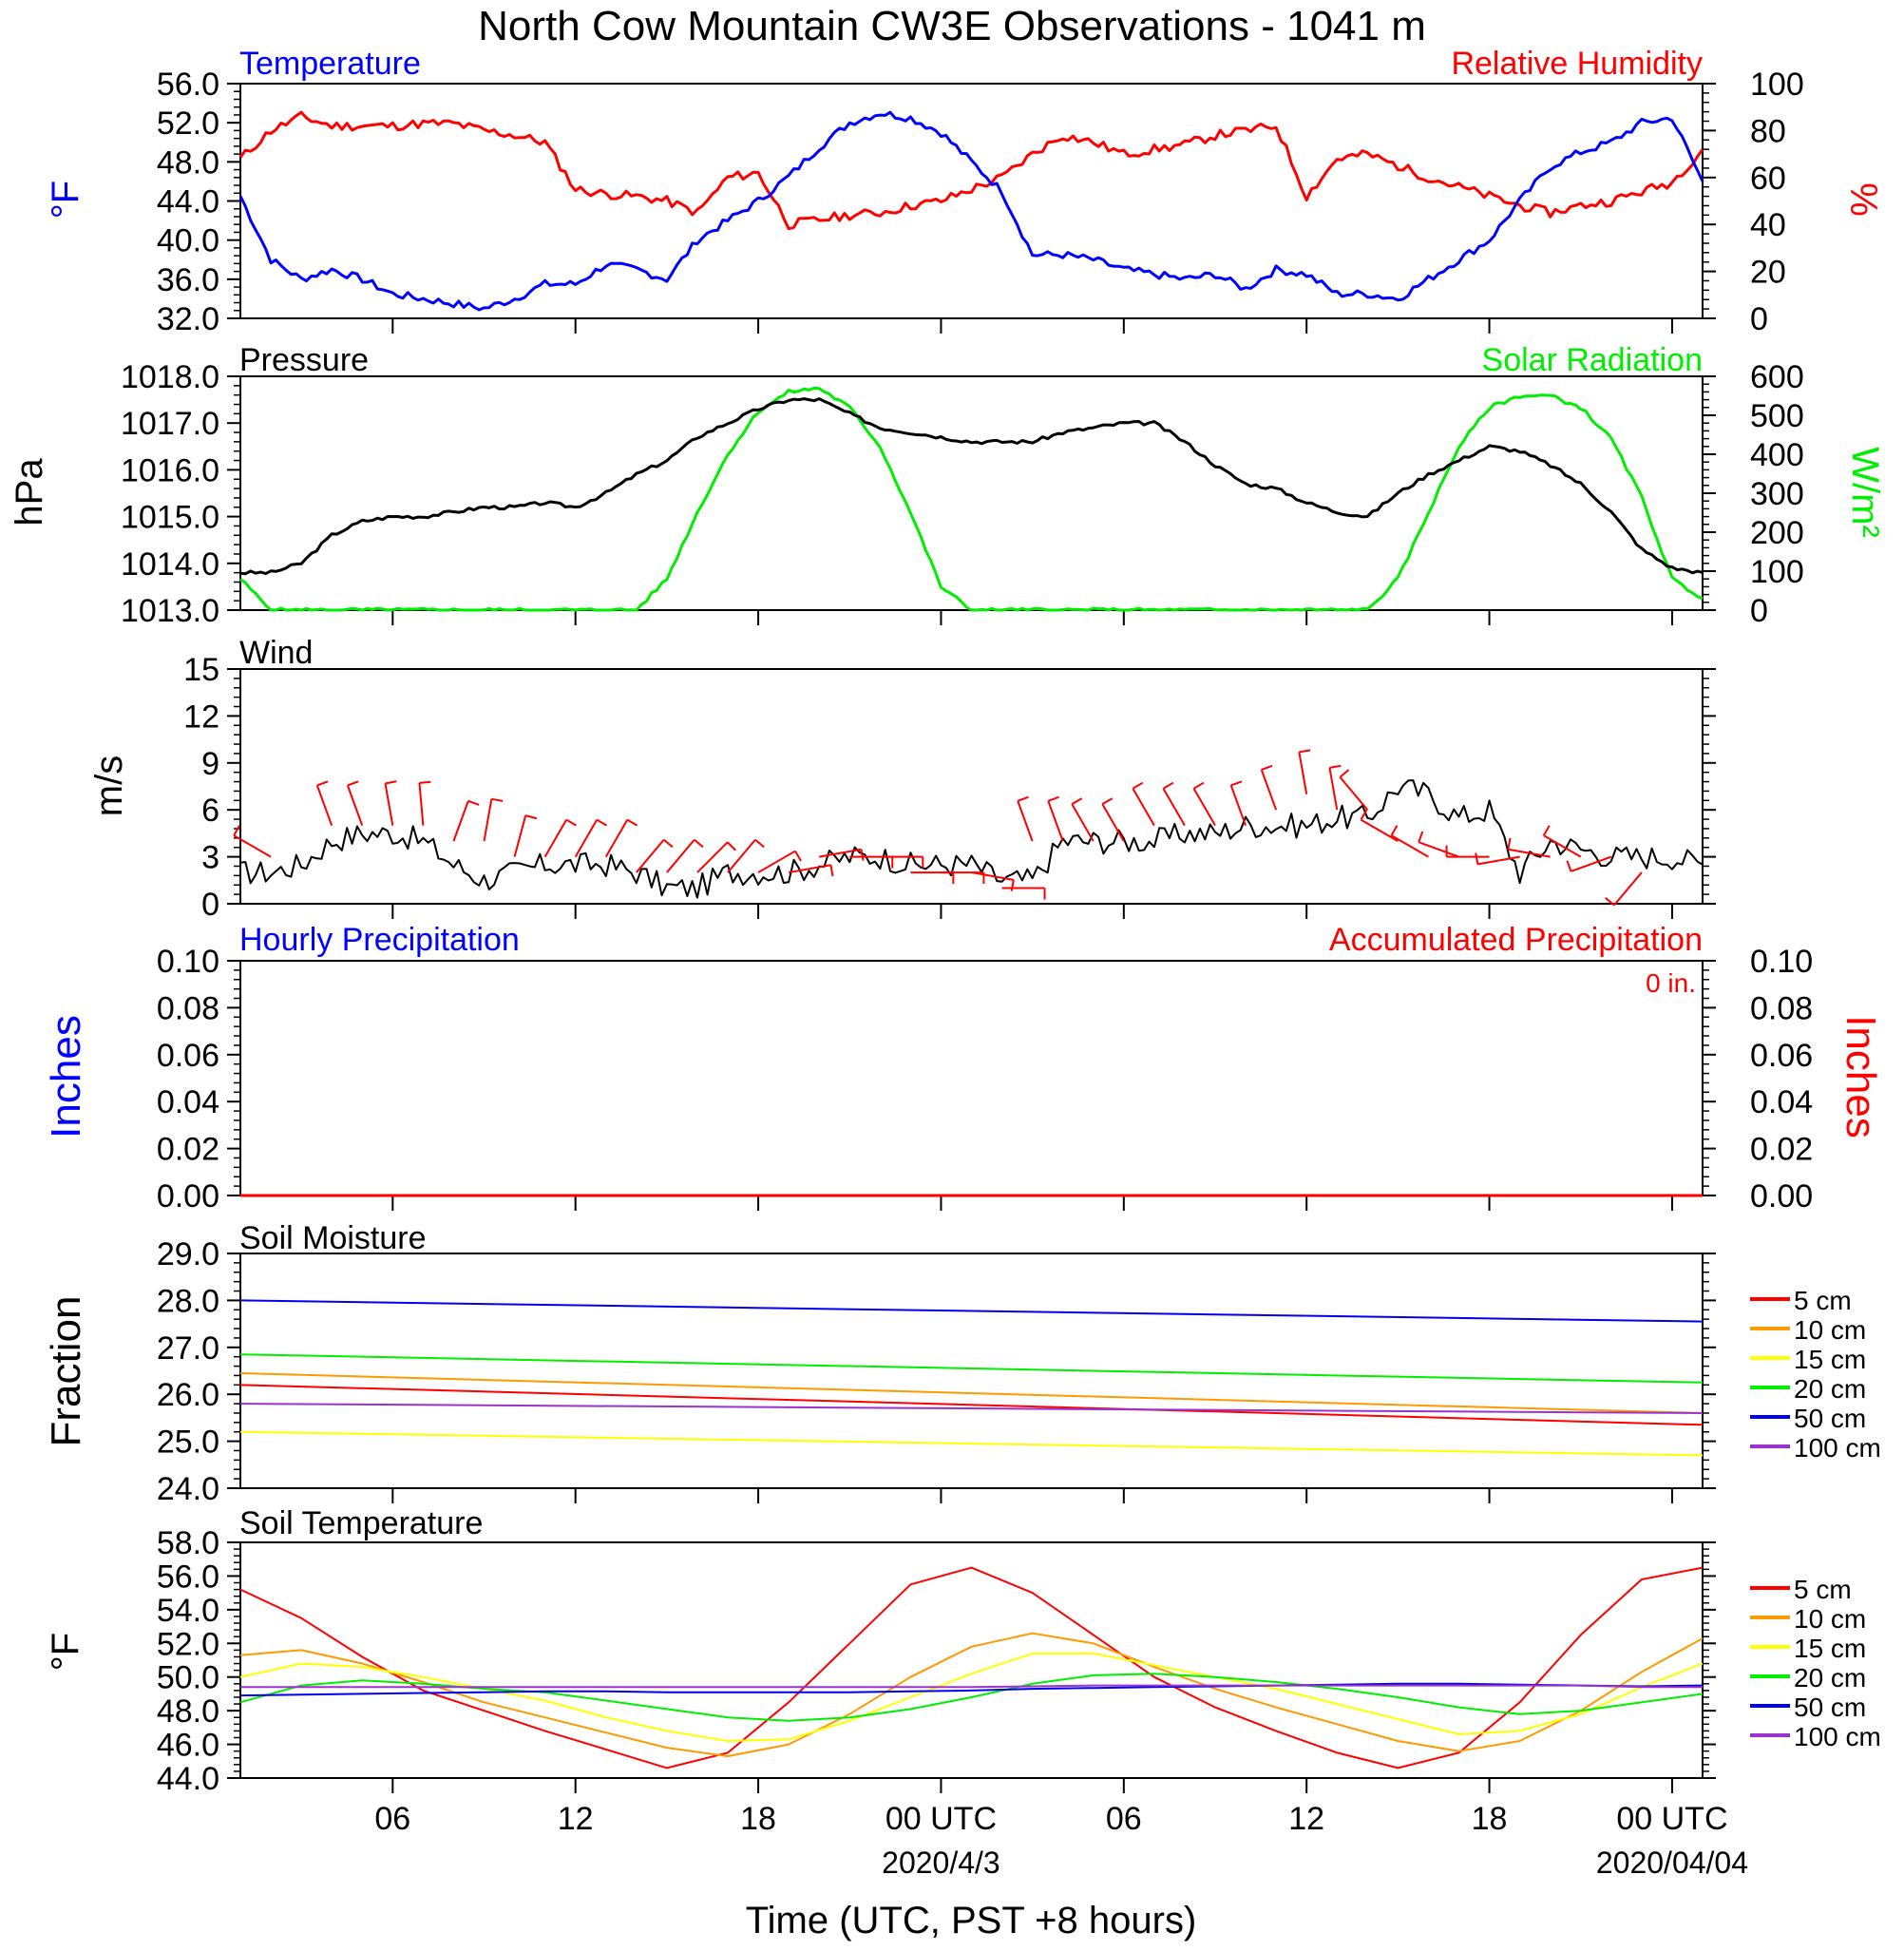 The width and height of the screenshot is (1904, 1951). Describe the element at coordinates (188, 1150) in the screenshot. I see `y-tick-label: 0.02` at that location.